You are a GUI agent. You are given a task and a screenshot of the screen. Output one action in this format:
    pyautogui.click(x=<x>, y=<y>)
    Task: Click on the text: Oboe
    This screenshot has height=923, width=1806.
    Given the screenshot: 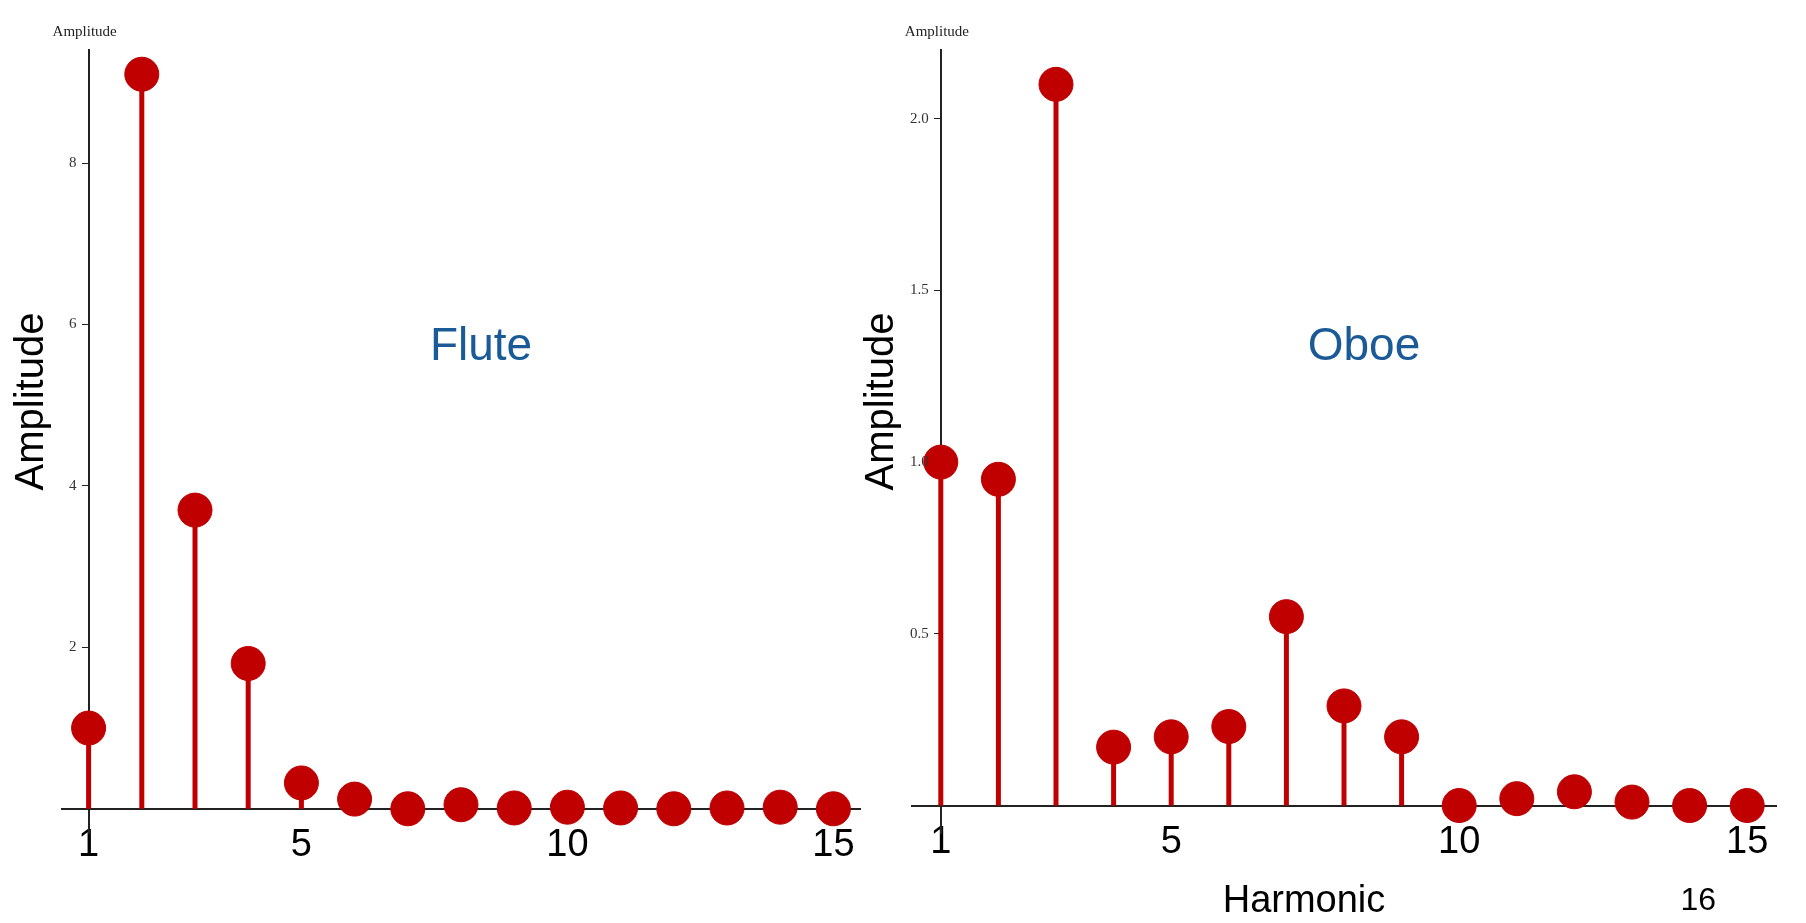 What is the action you would take?
    pyautogui.click(x=1364, y=344)
    